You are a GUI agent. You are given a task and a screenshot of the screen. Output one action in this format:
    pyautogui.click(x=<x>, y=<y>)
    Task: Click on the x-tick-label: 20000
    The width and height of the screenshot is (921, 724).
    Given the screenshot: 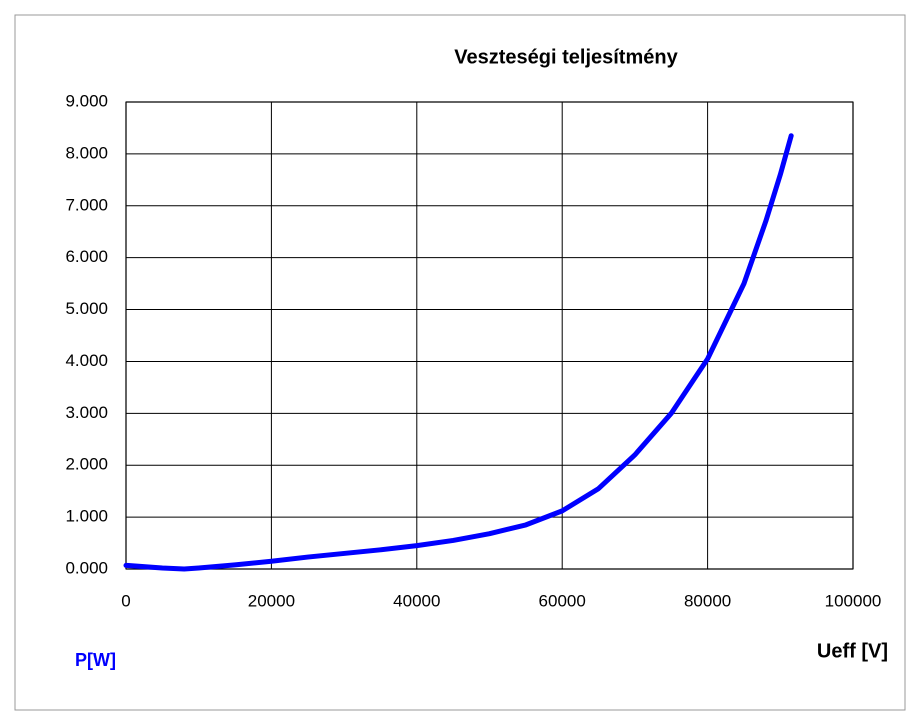 What is the action you would take?
    pyautogui.click(x=271, y=600)
    